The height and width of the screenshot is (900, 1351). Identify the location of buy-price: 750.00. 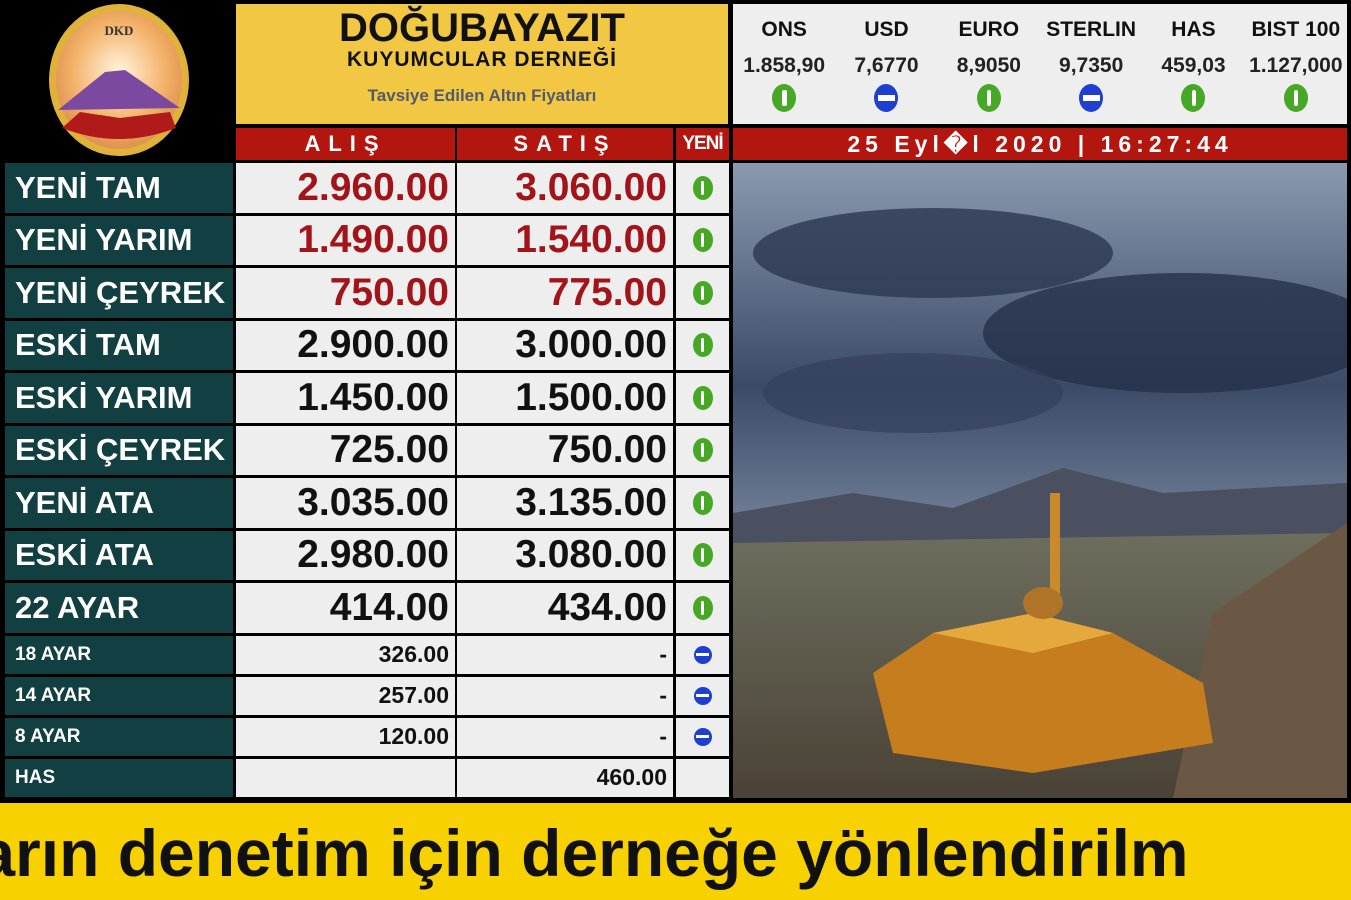
(345, 293).